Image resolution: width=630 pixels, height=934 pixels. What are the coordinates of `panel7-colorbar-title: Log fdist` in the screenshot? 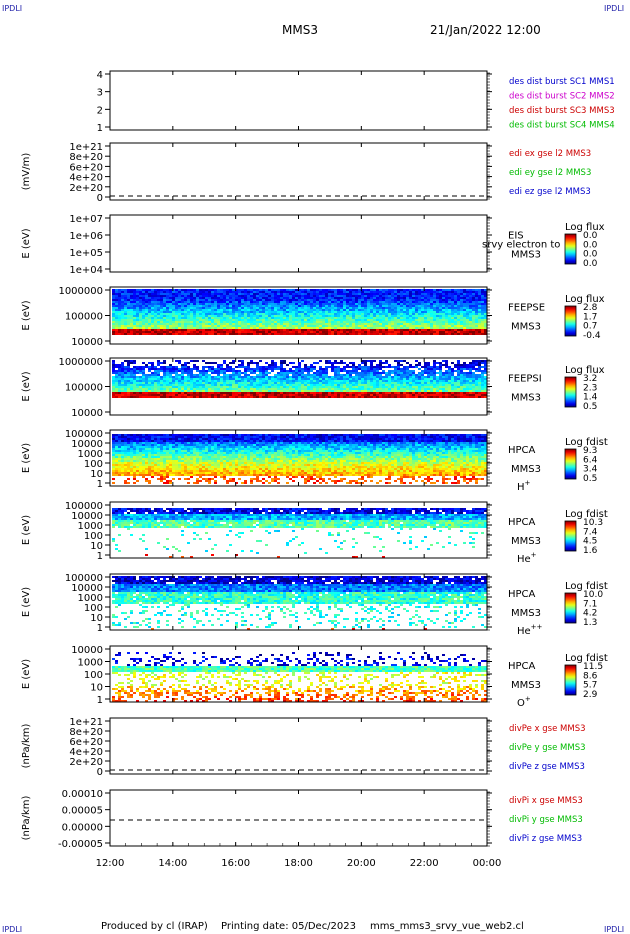 It's located at (586, 514).